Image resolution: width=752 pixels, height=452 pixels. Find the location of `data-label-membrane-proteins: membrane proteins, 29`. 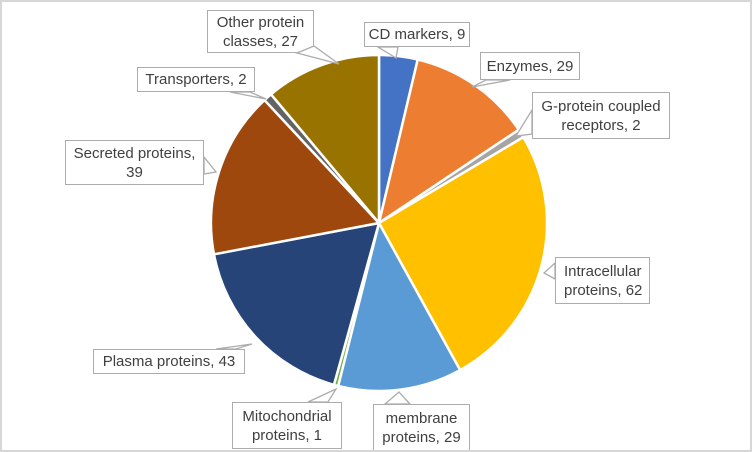

data-label-membrane-proteins: membrane proteins, 29 is located at coordinates (421, 427).